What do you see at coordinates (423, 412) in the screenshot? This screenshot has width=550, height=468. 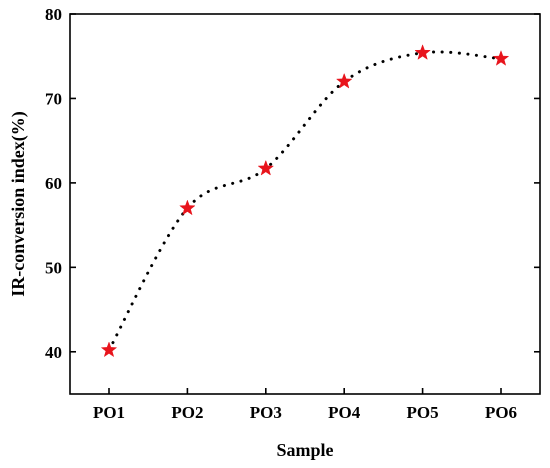 I see `x-tick-label: PO5` at bounding box center [423, 412].